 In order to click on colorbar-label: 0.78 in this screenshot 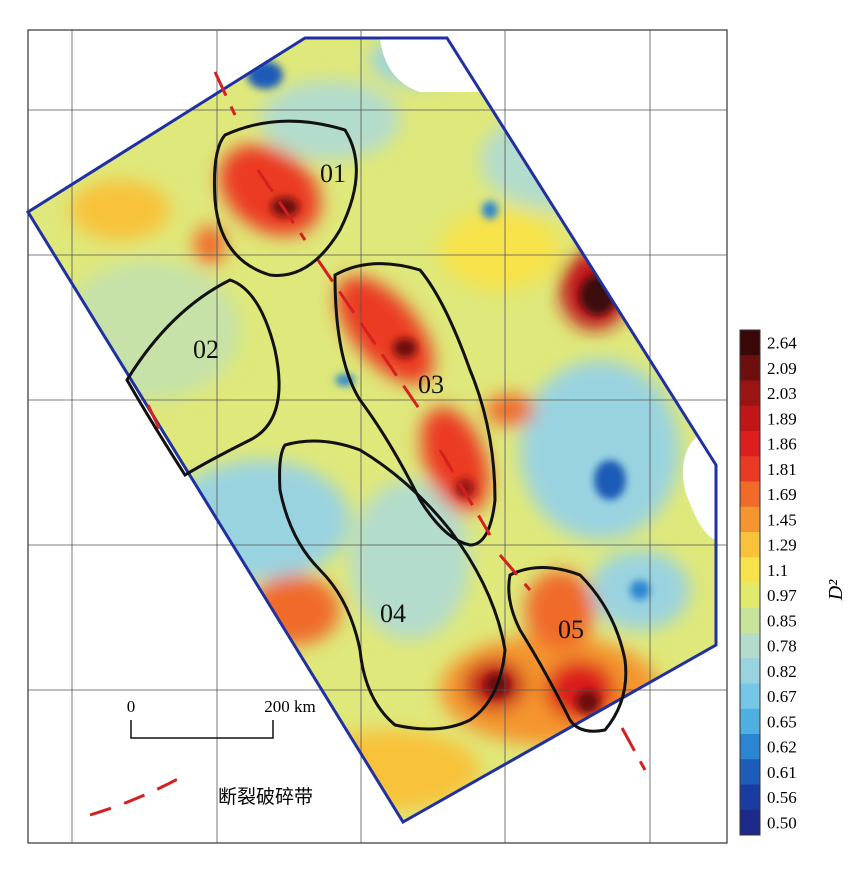, I will do `click(782, 646)`.